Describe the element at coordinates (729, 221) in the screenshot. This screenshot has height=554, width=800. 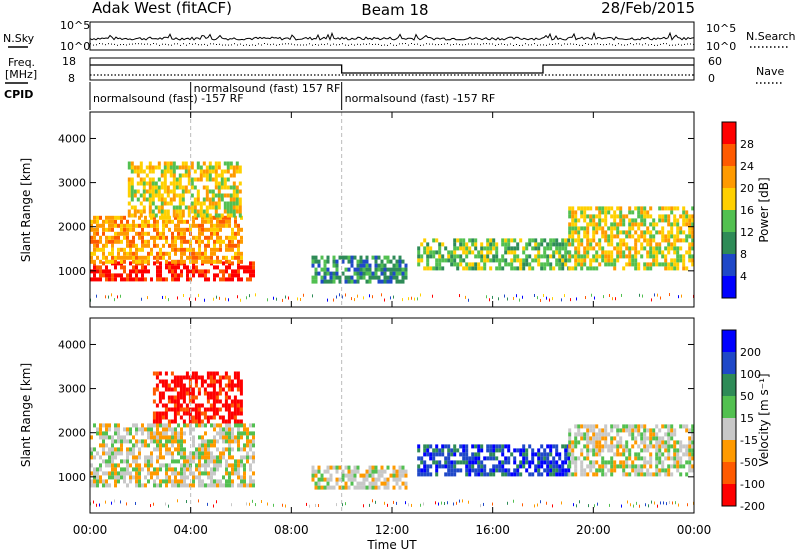
I see `colorbar-swatch` at that location.